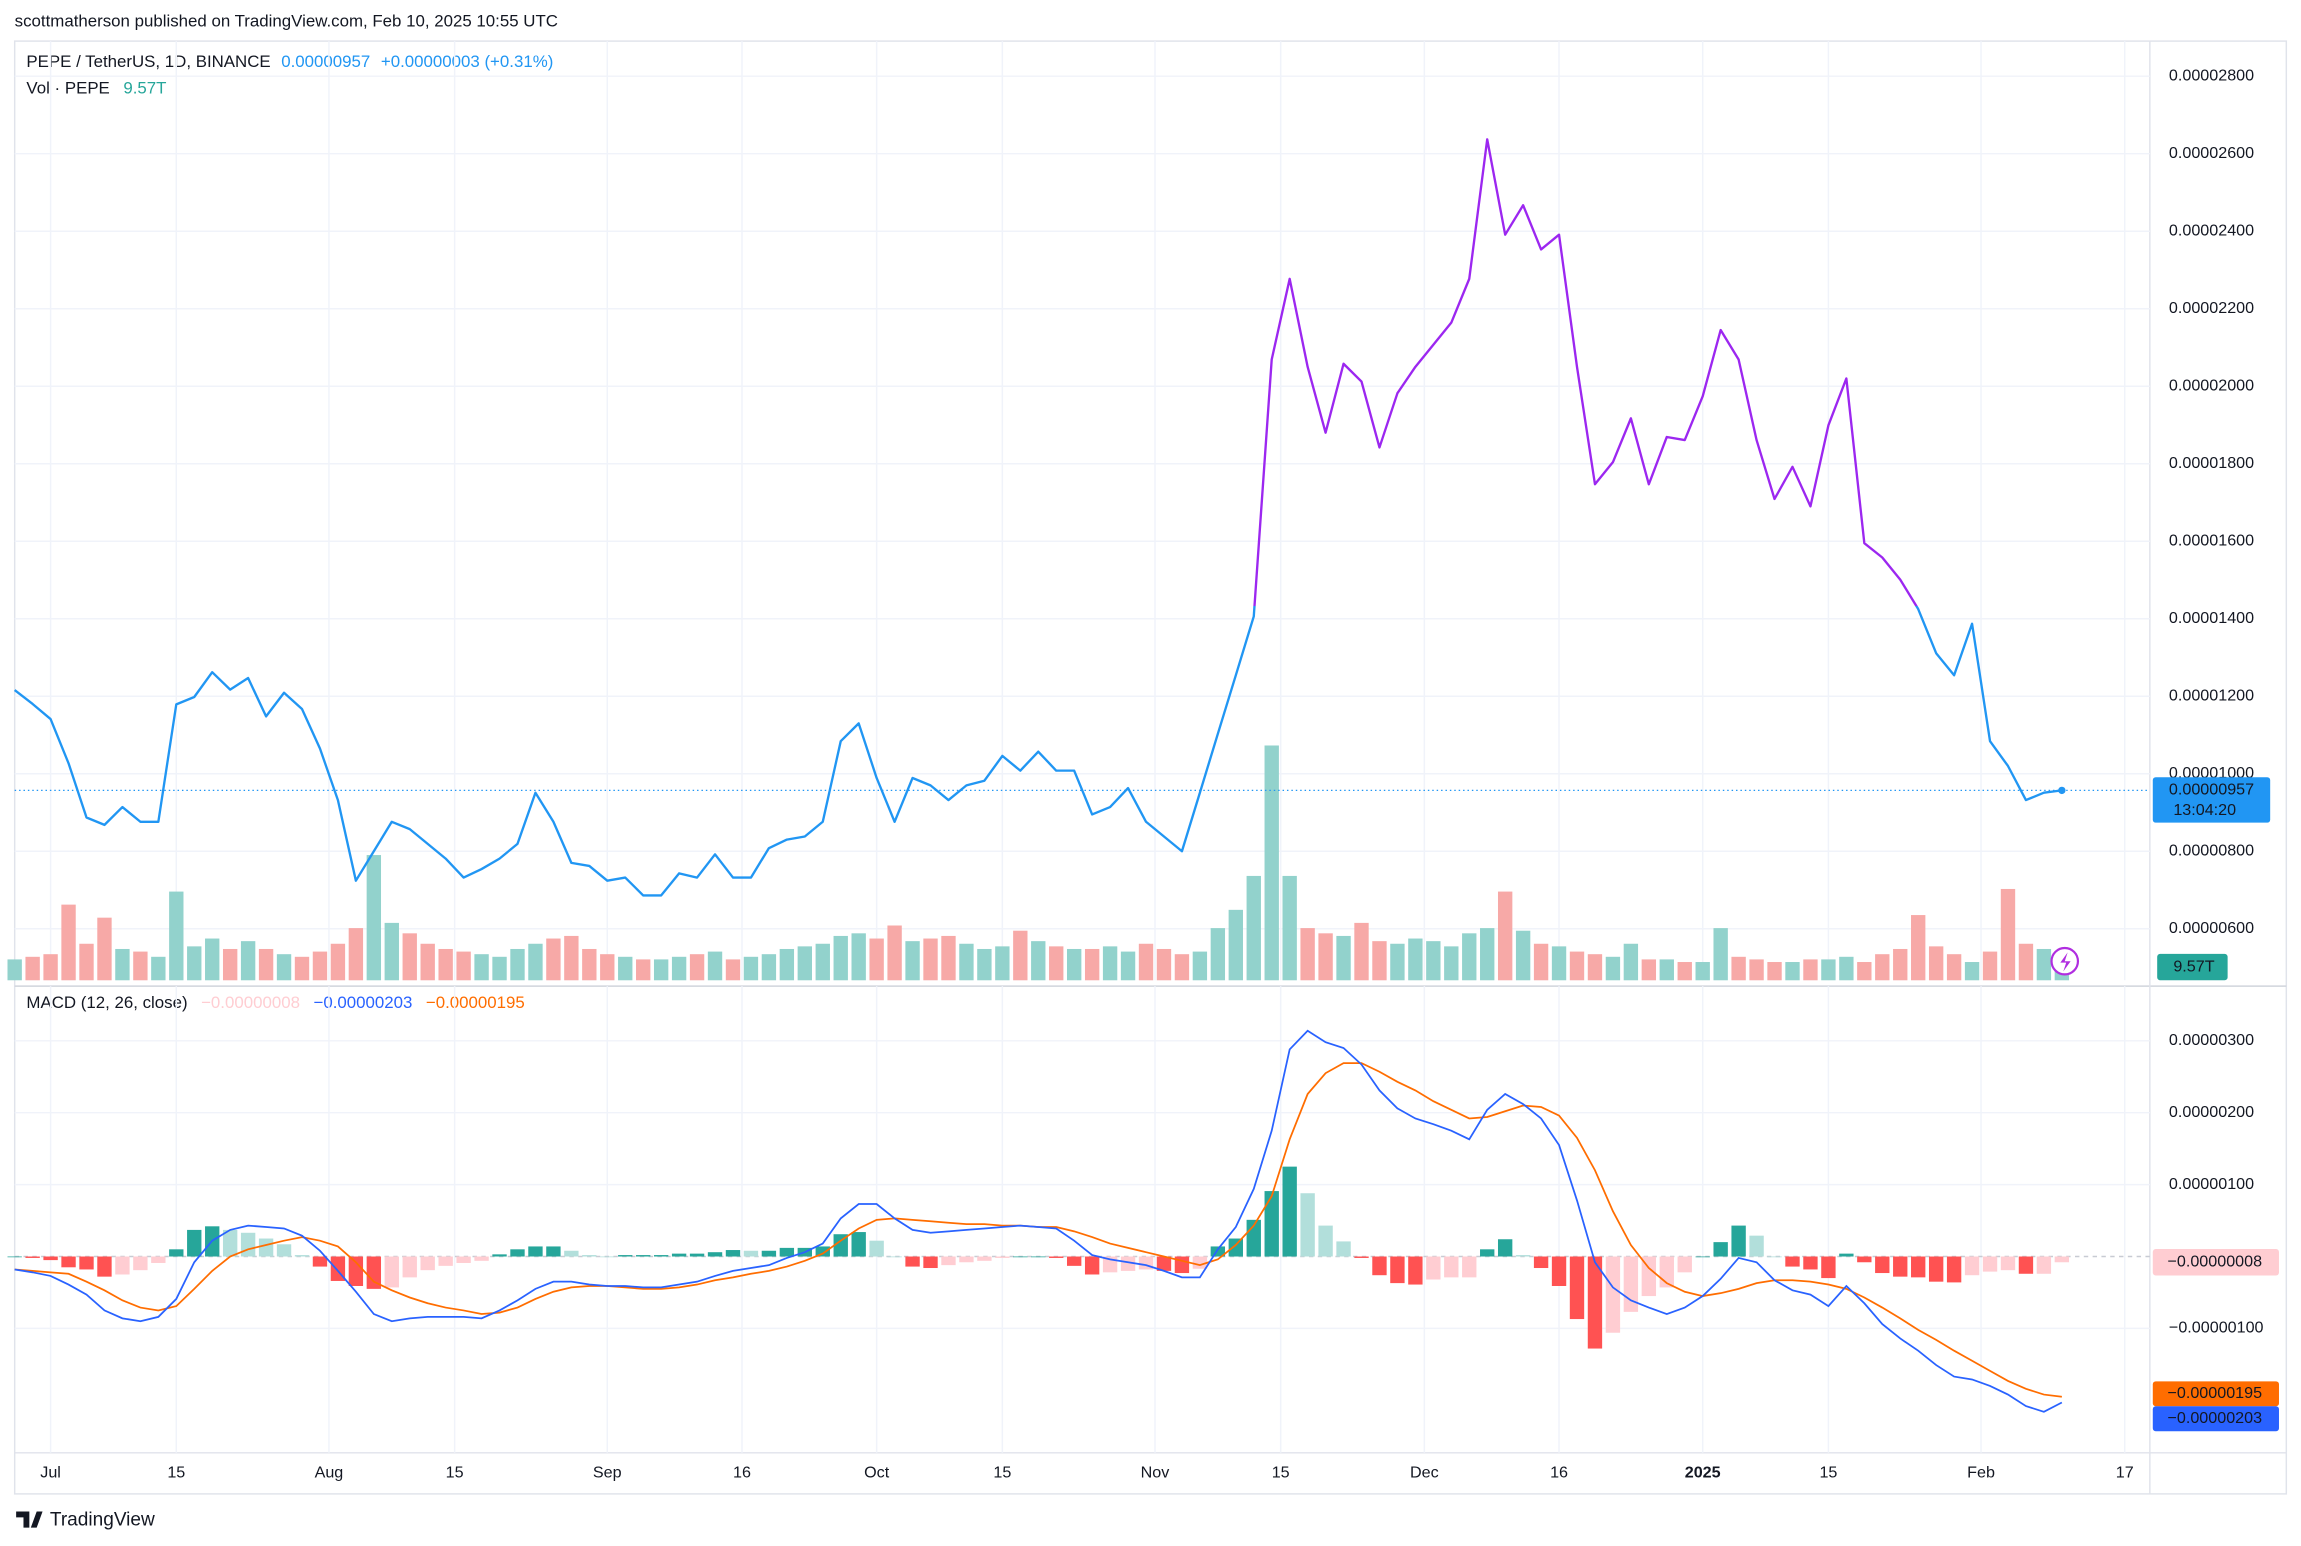  I want to click on y-tick-label: 0.00002400, so click(2211, 230).